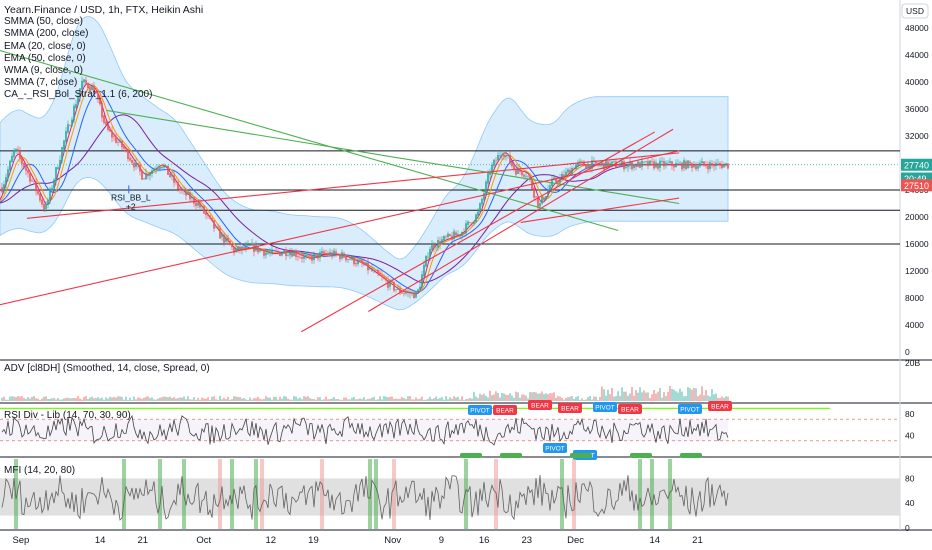  Describe the element at coordinates (78, 95) in the screenshot. I see `legend-study: CA_-_RSI_Bol_Strat_1.1 (6, 200)` at that location.